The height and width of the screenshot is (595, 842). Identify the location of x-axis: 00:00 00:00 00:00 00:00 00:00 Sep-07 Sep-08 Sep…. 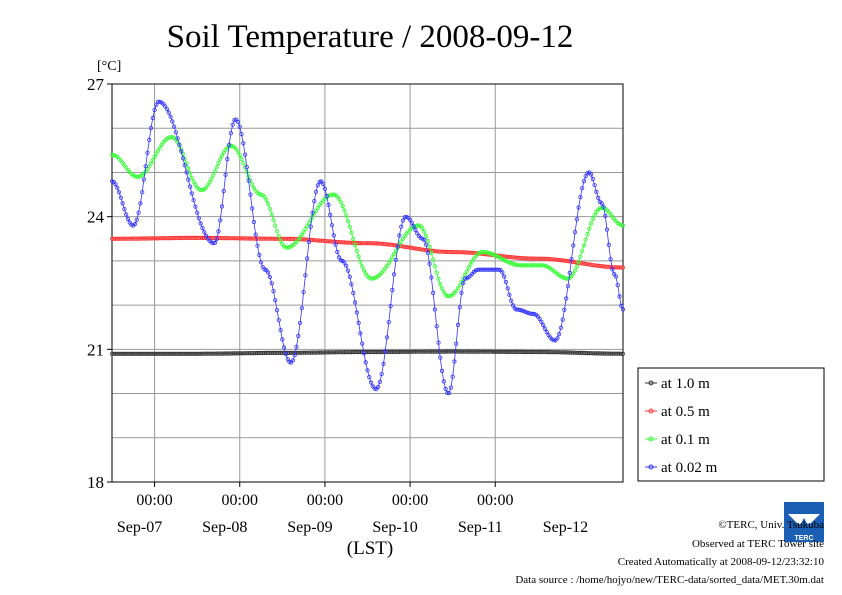
(352, 509).